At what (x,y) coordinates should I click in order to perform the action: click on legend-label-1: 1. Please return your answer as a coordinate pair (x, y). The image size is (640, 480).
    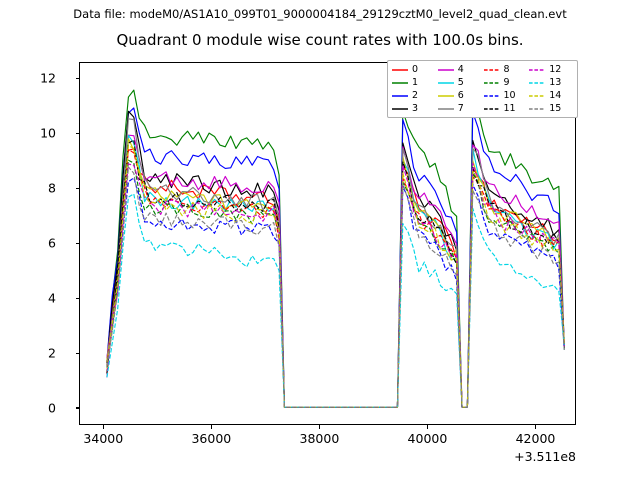
    Looking at the image, I should click on (415, 82).